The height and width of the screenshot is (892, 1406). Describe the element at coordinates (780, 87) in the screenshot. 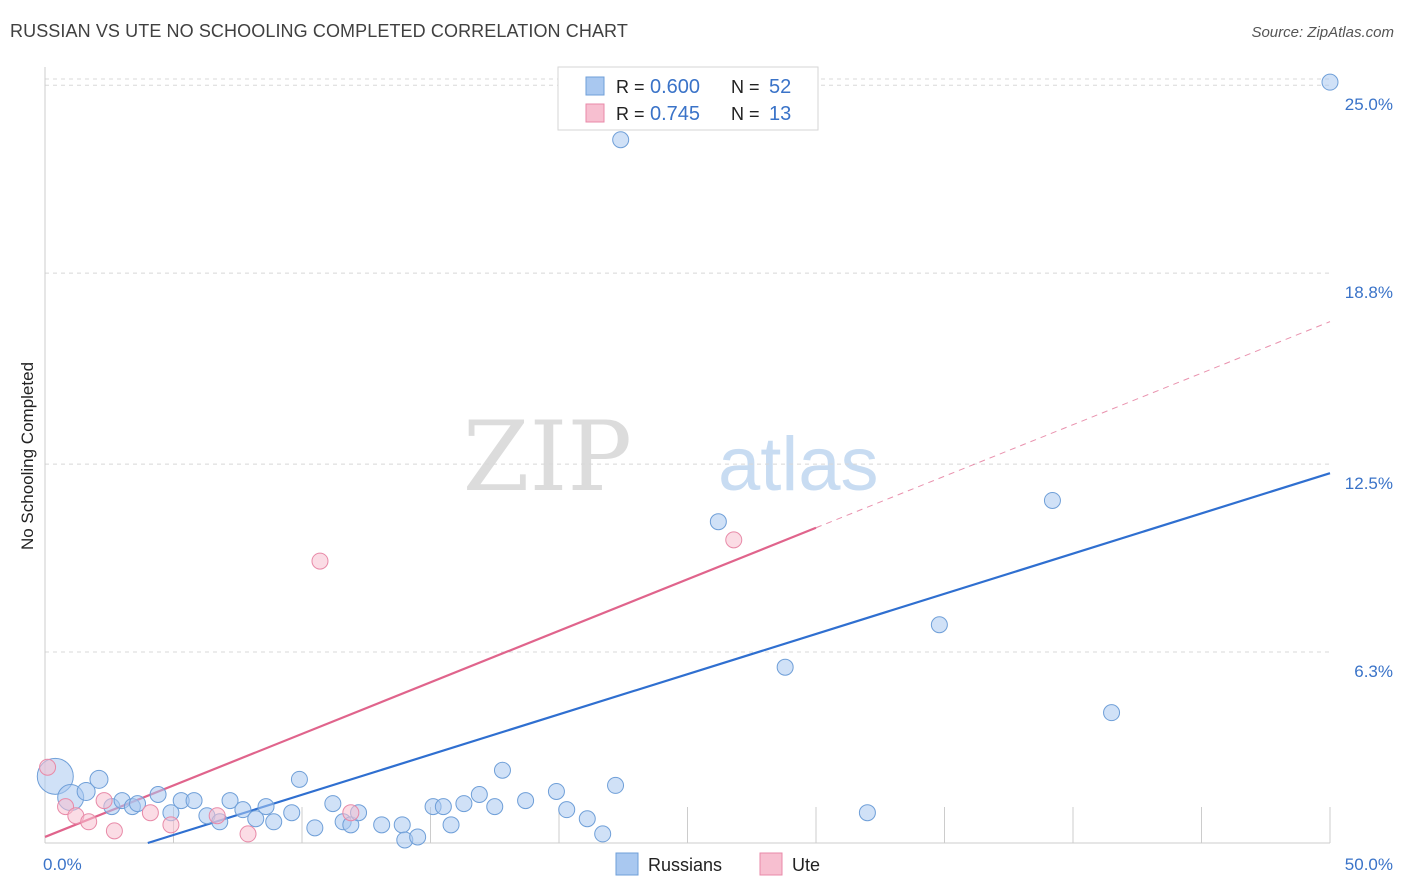

I see `legend-n-value: 52` at that location.